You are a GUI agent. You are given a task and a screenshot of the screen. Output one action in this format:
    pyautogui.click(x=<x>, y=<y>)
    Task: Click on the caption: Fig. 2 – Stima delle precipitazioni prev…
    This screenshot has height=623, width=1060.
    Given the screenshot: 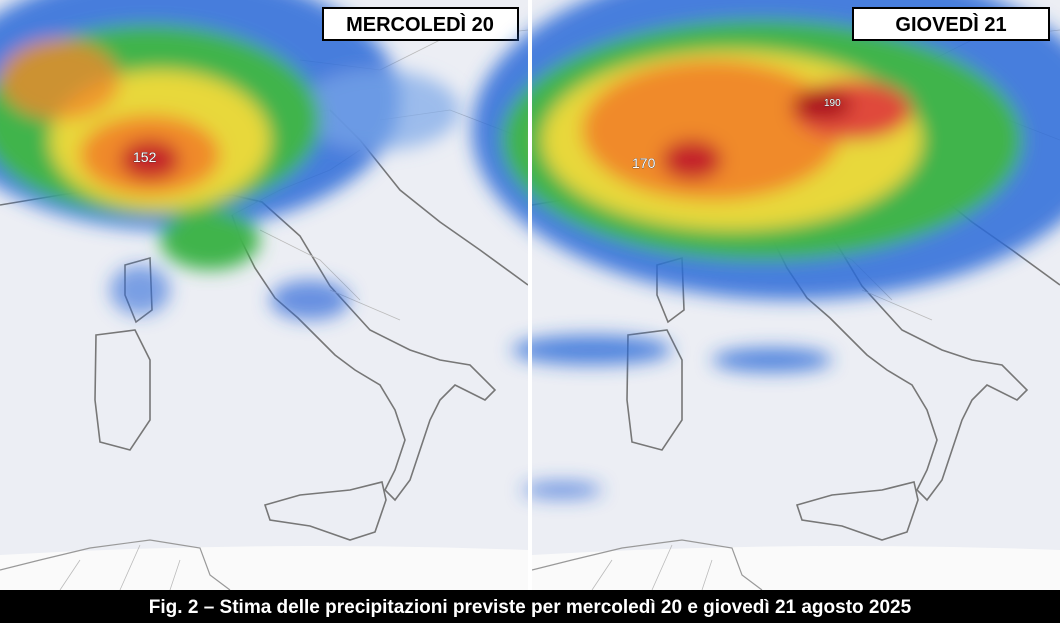 What is the action you would take?
    pyautogui.click(x=530, y=607)
    